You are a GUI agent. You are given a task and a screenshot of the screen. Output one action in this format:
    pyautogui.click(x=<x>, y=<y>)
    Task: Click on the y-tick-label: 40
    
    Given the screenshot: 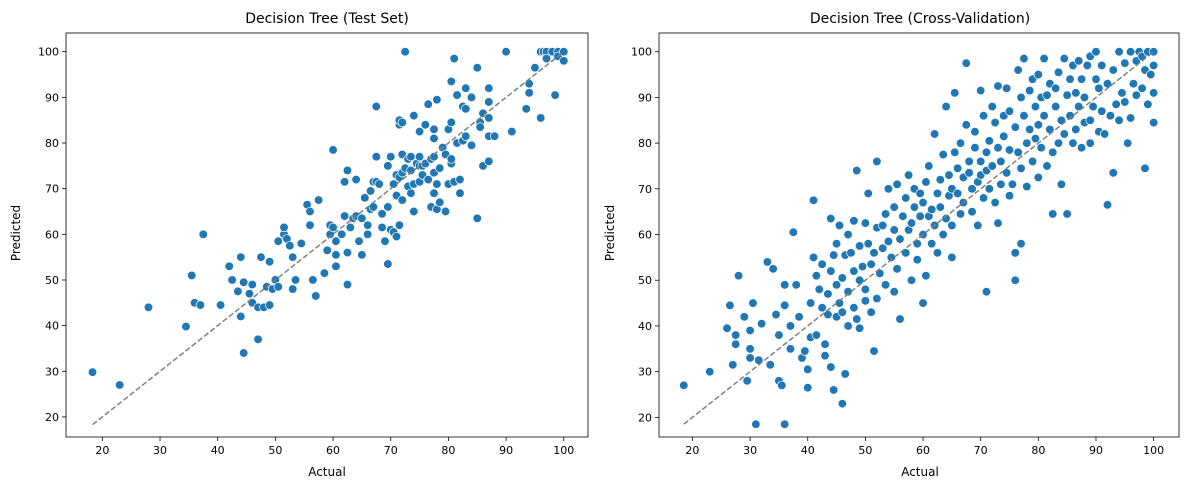 What is the action you would take?
    pyautogui.click(x=52, y=326)
    